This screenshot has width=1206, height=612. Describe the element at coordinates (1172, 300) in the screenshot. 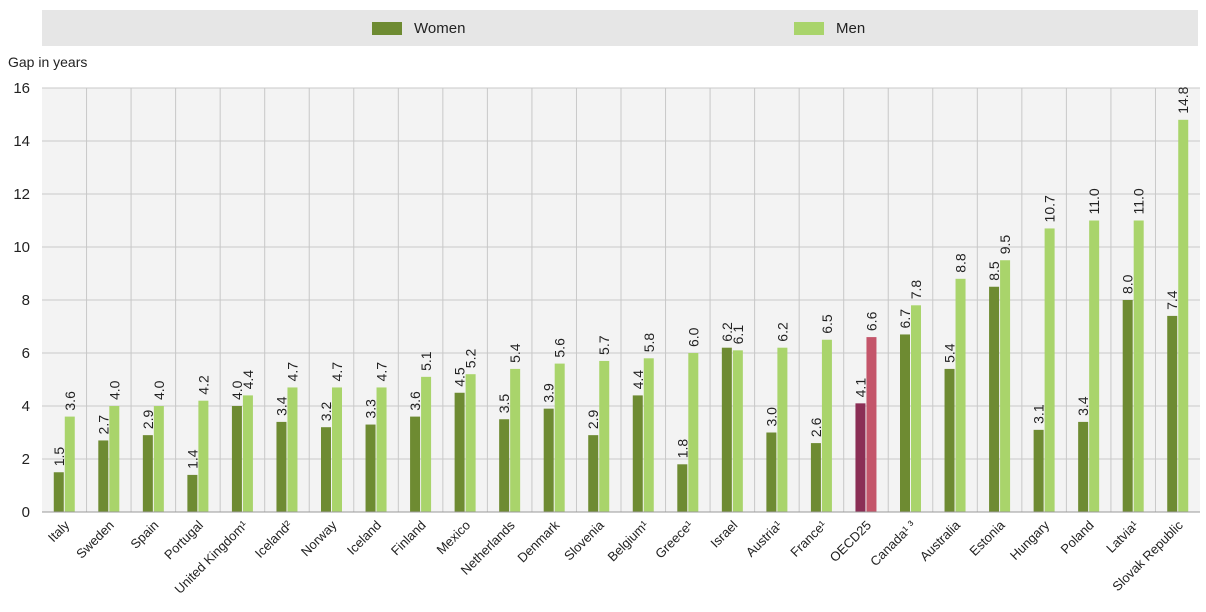

I see `data-label-women-slovak-republic: 7.4` at that location.